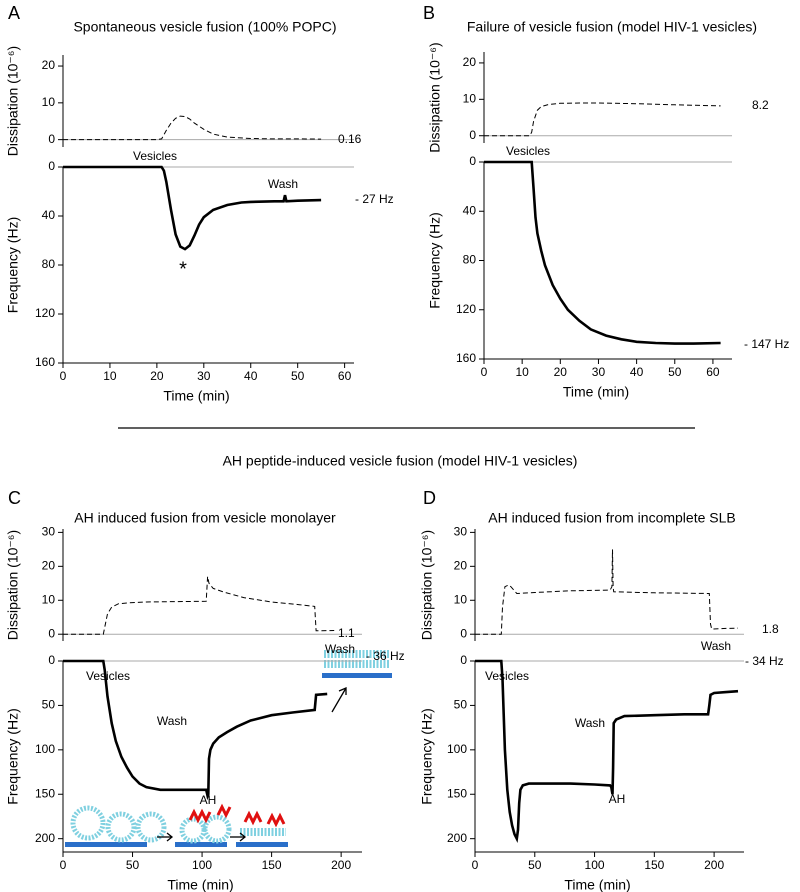  Describe the element at coordinates (766, 344) in the screenshot. I see `annotation: - 147 Hz` at that location.